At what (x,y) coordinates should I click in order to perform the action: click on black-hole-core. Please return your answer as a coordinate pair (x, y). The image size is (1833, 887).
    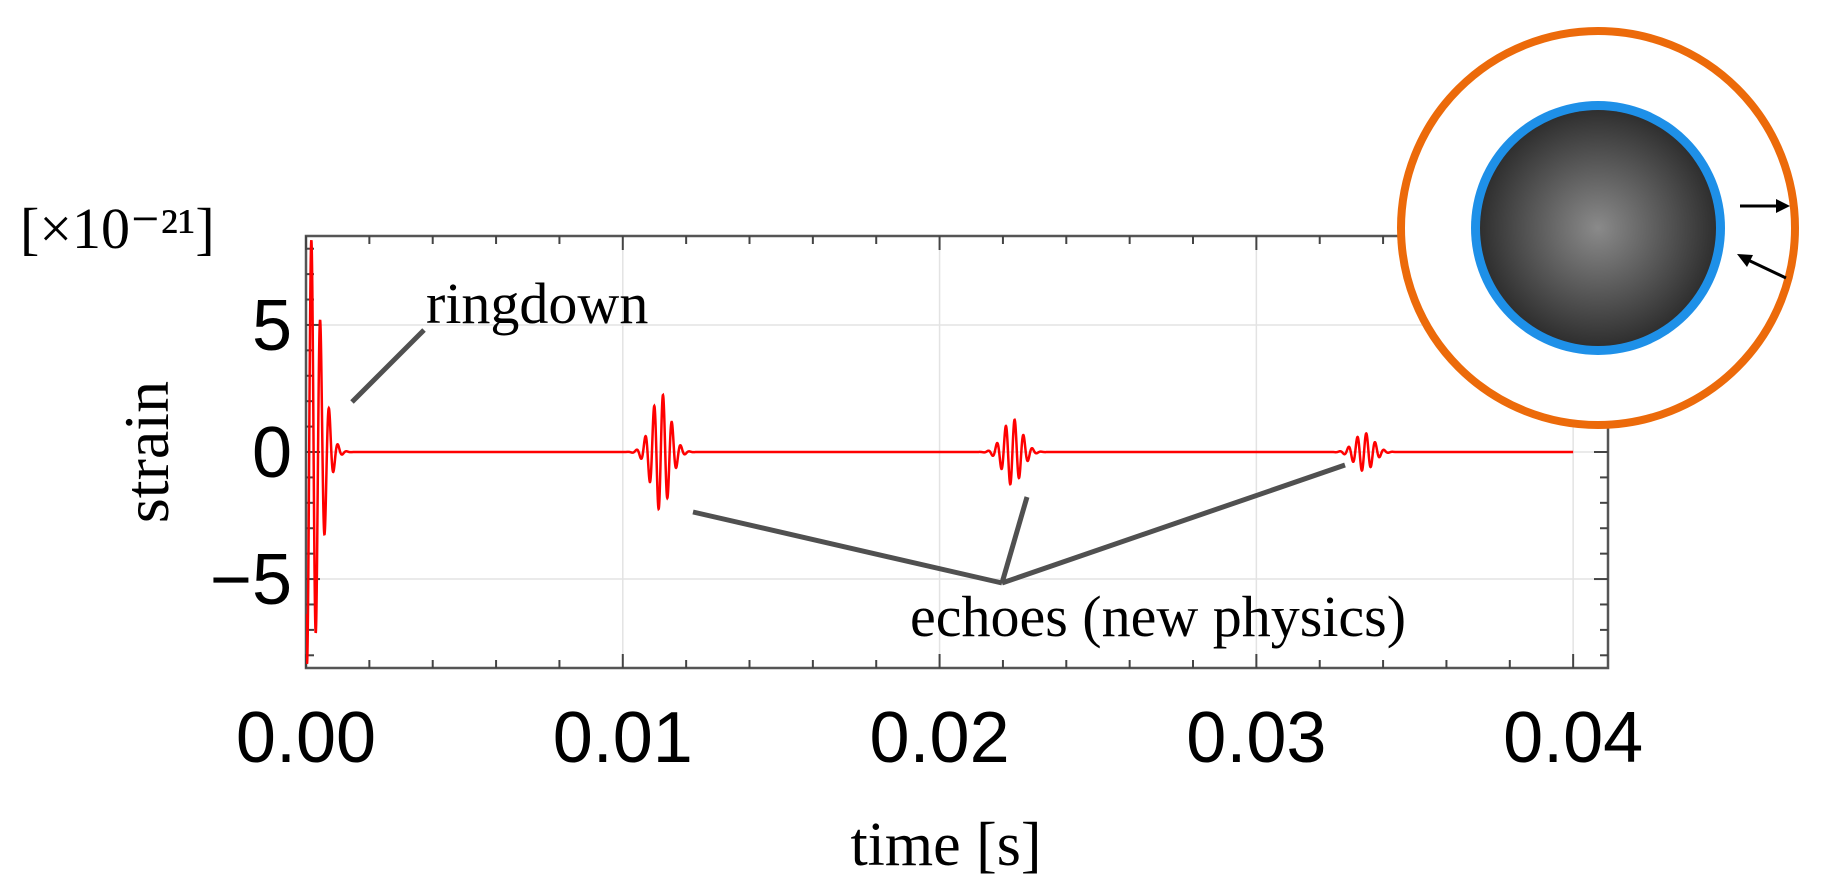
    Looking at the image, I should click on (1598, 228).